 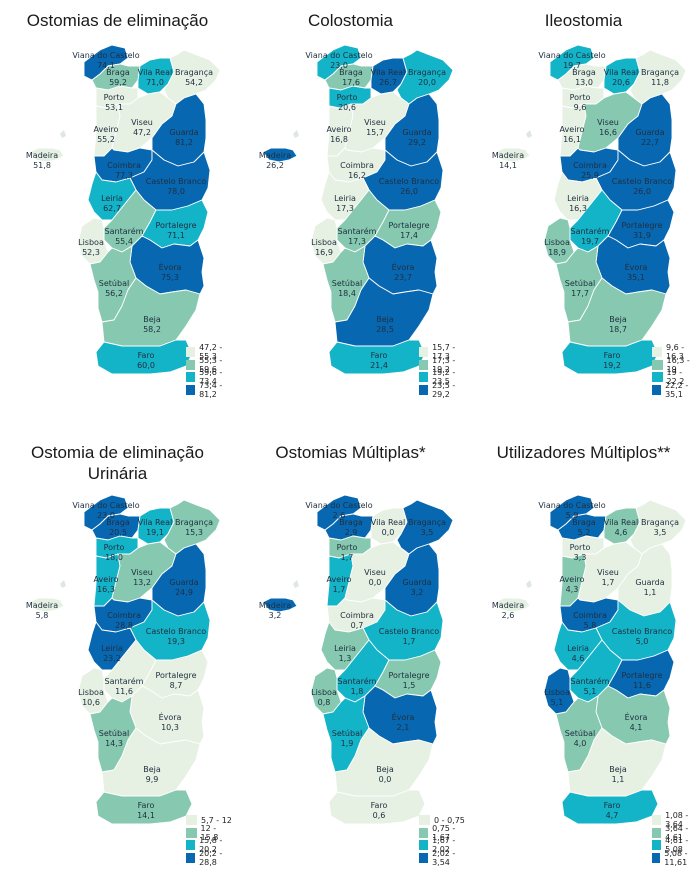 What do you see at coordinates (124, 615) in the screenshot?
I see `district-name-label: Coimbra` at bounding box center [124, 615].